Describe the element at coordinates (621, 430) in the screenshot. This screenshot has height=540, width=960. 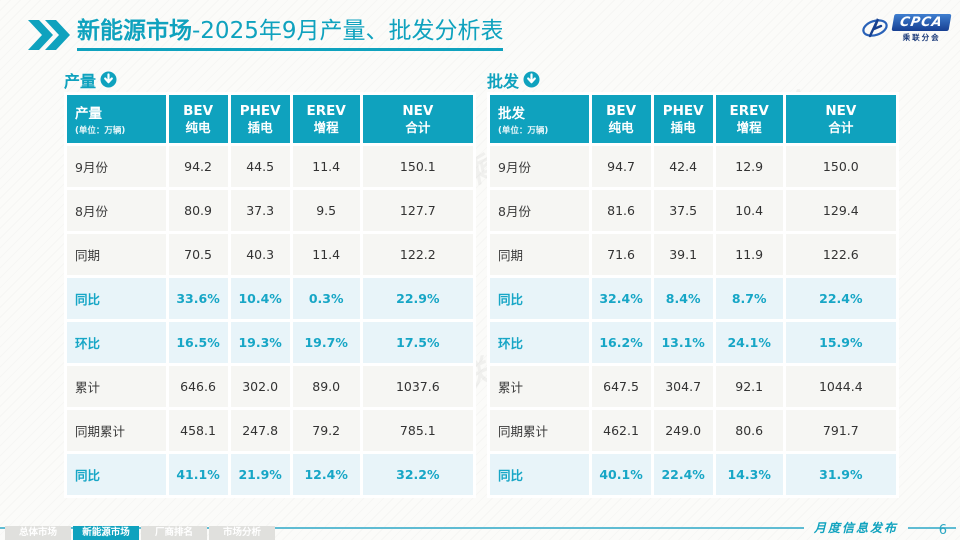
I see `value-cell: 462.1` at that location.